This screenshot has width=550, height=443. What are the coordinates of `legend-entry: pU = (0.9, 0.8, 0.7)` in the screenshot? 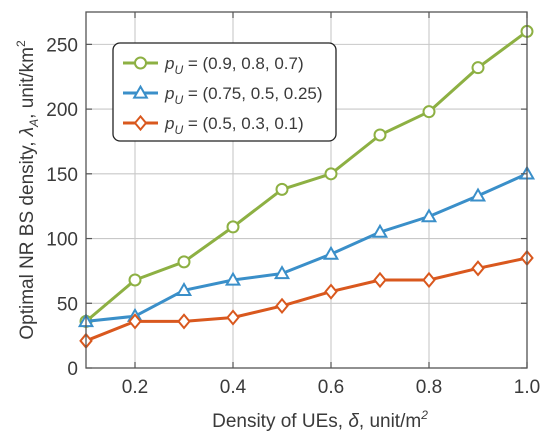 It's located at (213, 65).